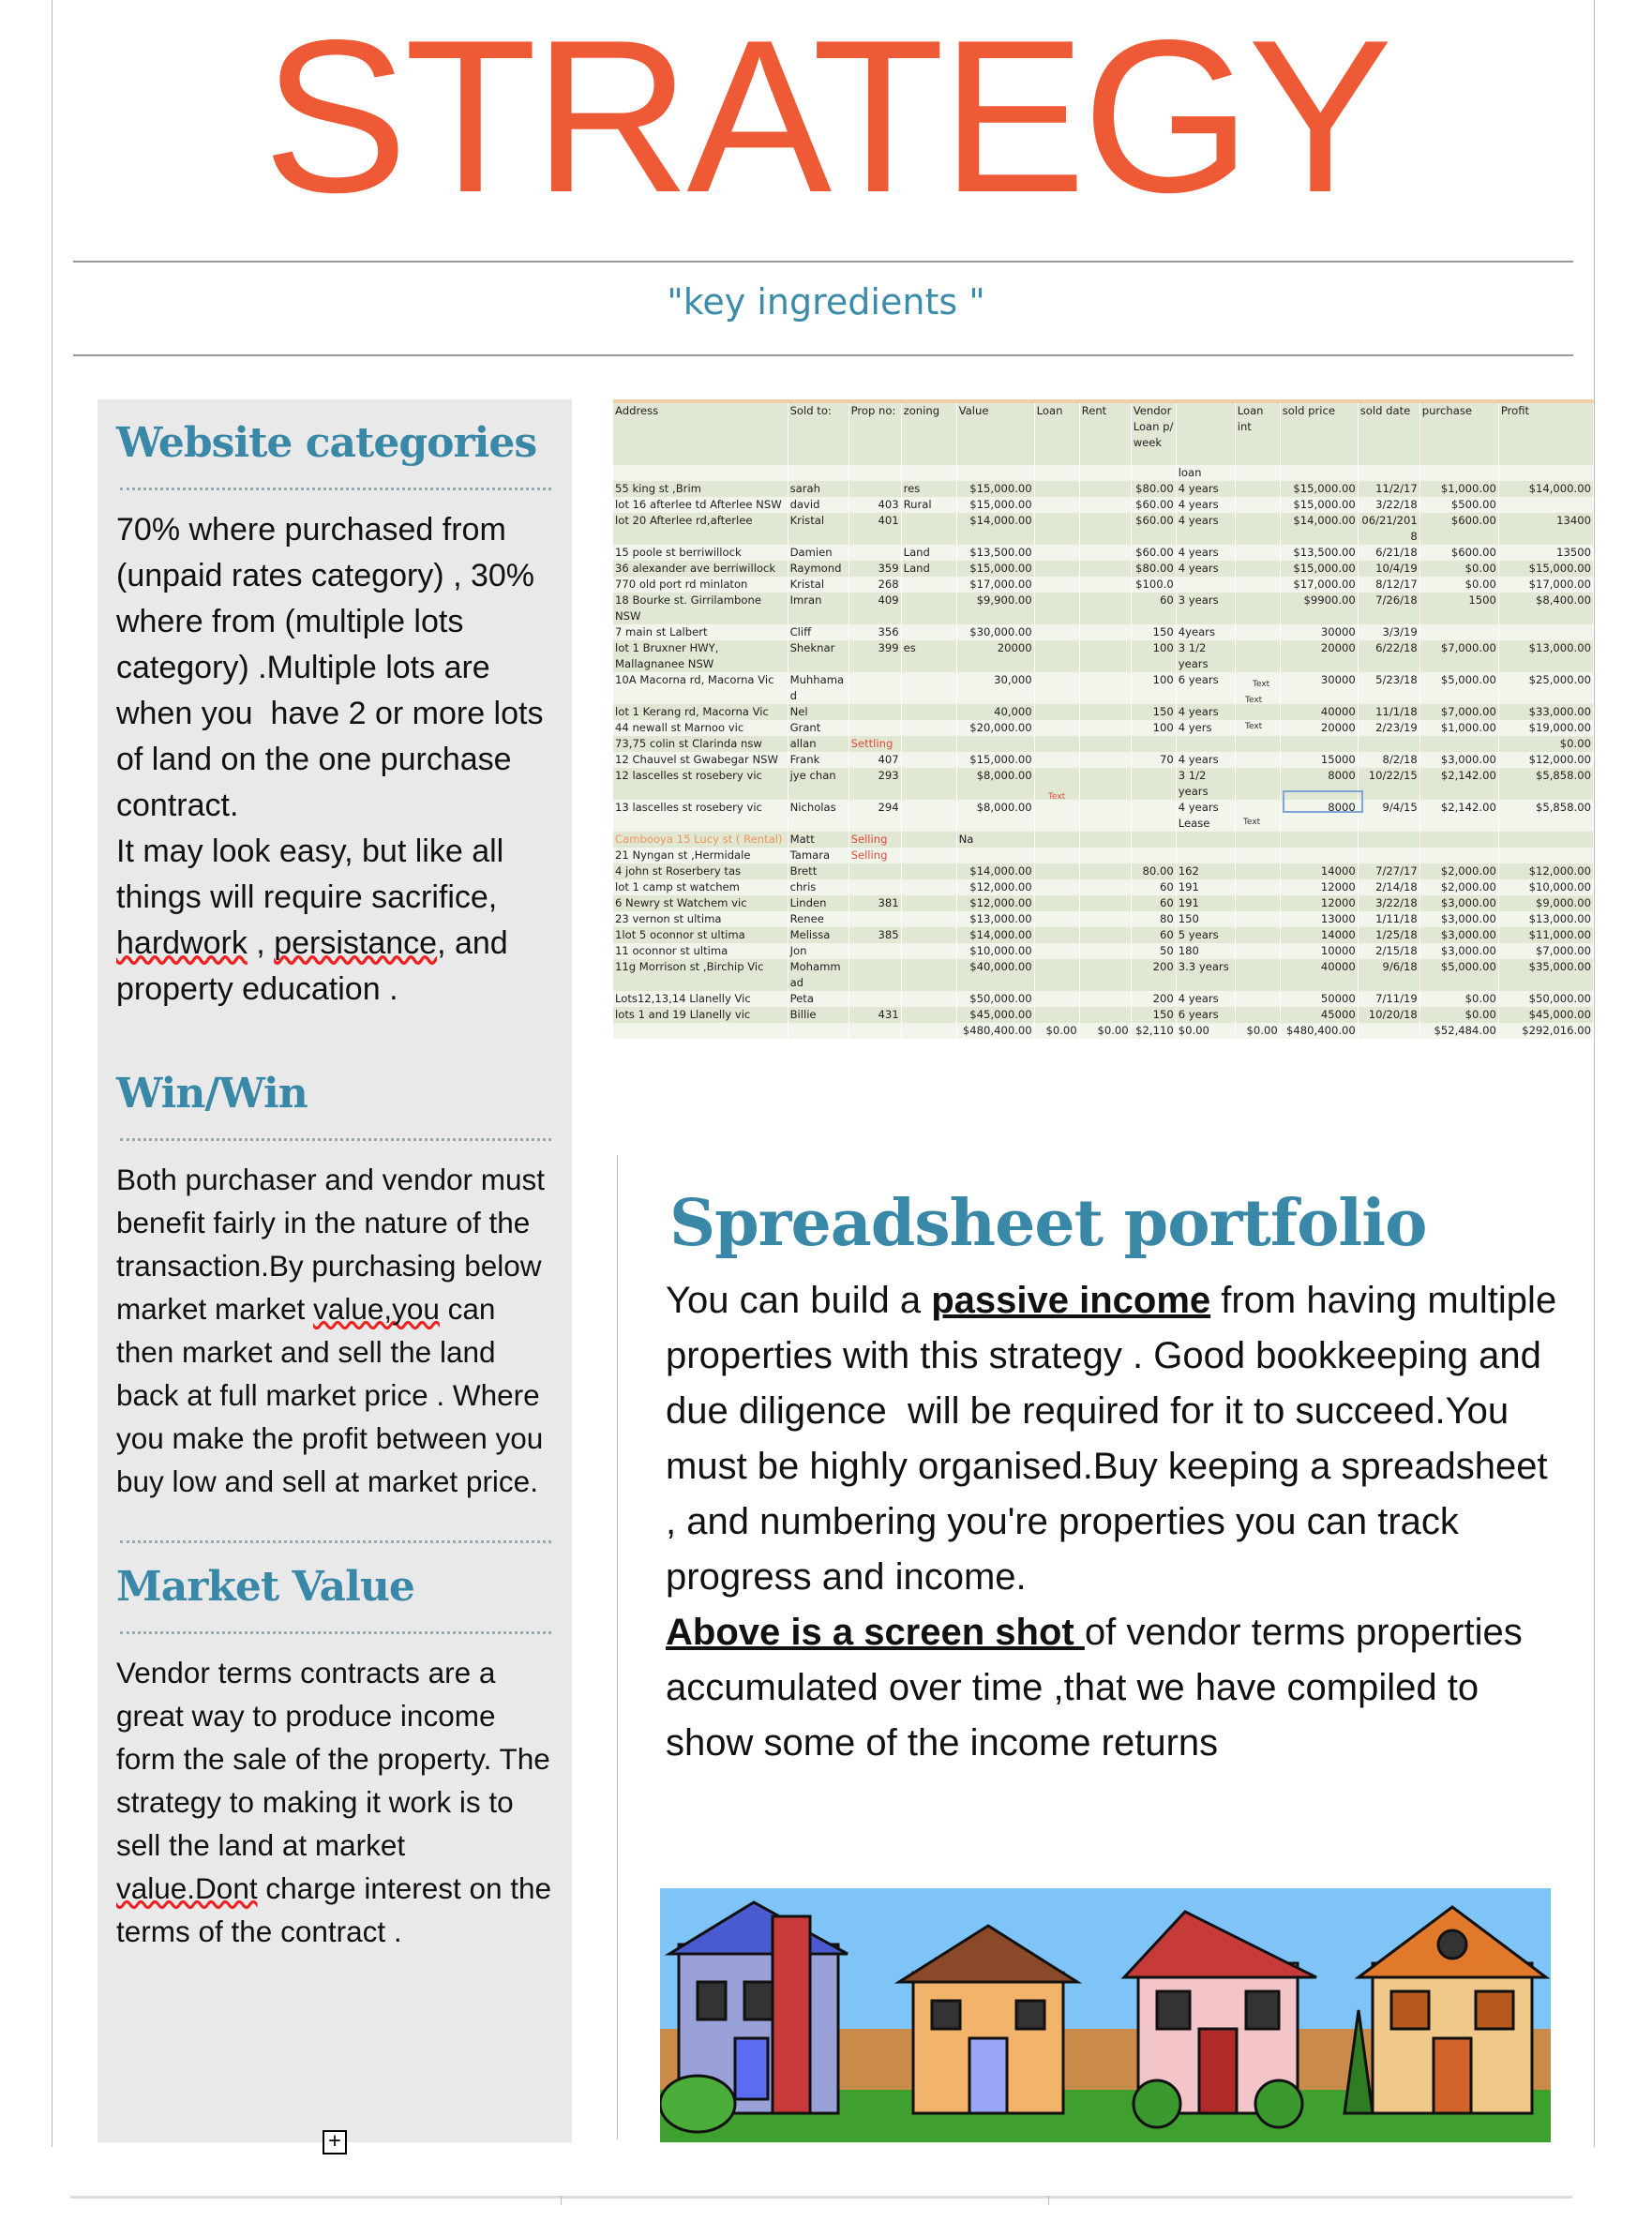 The width and height of the screenshot is (1652, 2237). Describe the element at coordinates (1546, 1031) in the screenshot. I see `table-cell: $292,016.00` at that location.